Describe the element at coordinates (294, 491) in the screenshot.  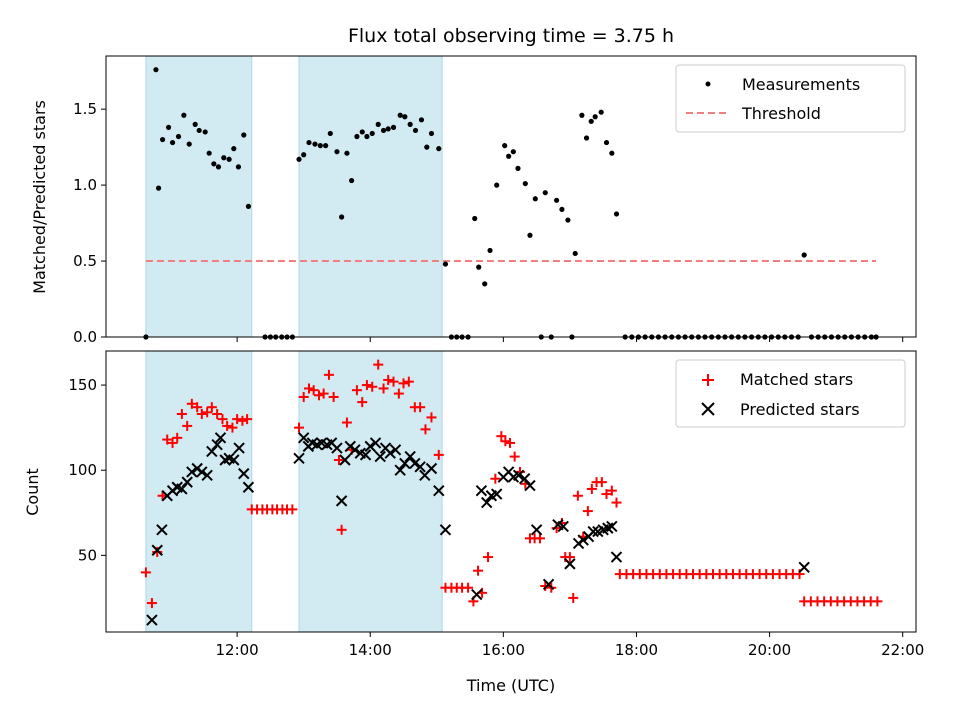
I see `observing-intervals-bottom` at that location.